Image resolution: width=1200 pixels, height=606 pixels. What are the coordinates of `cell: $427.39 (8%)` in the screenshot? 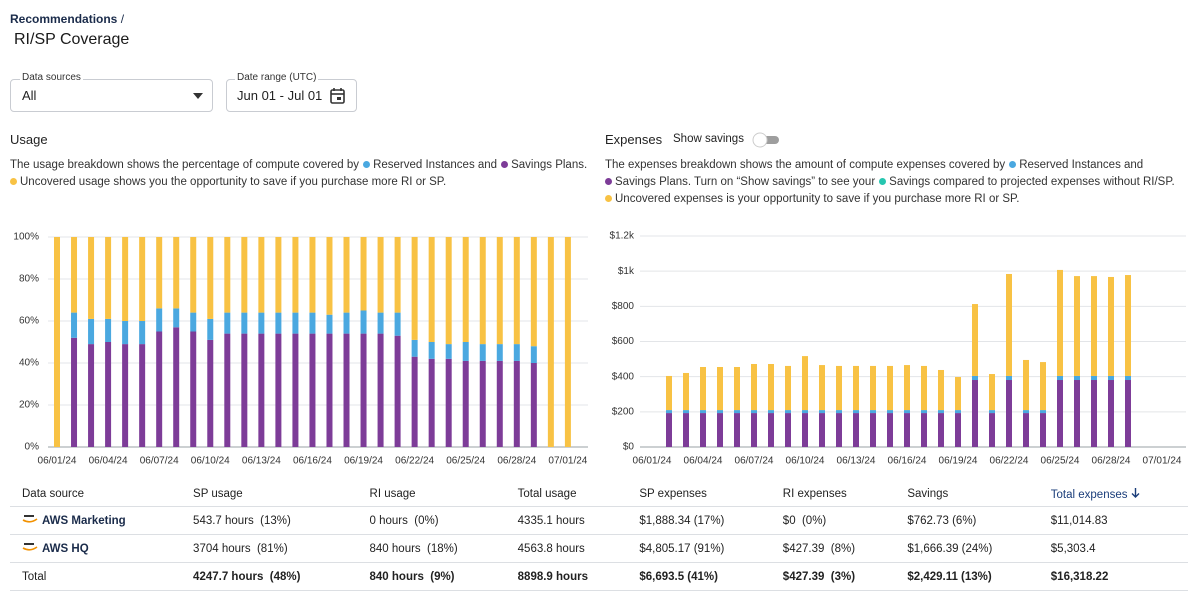 It's located at (833, 548).